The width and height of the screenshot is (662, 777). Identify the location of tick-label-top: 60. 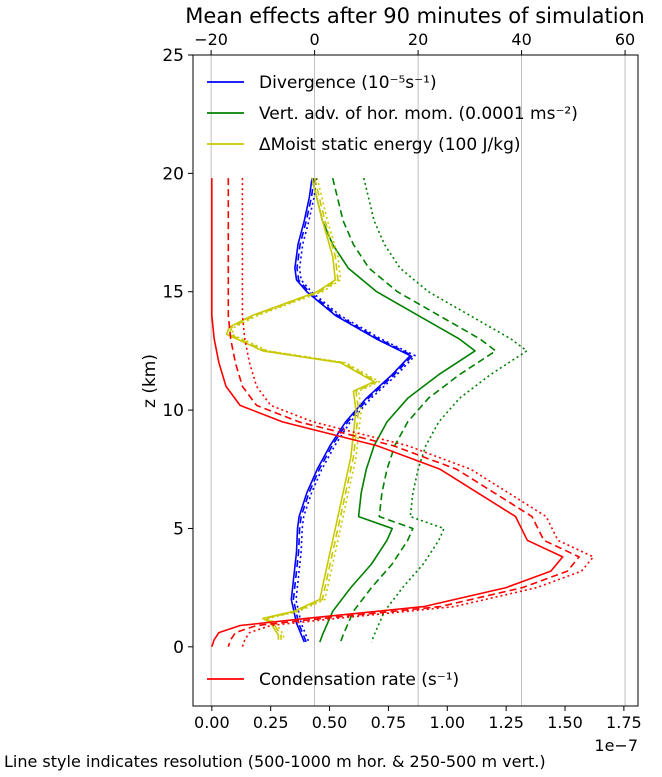
(625, 39).